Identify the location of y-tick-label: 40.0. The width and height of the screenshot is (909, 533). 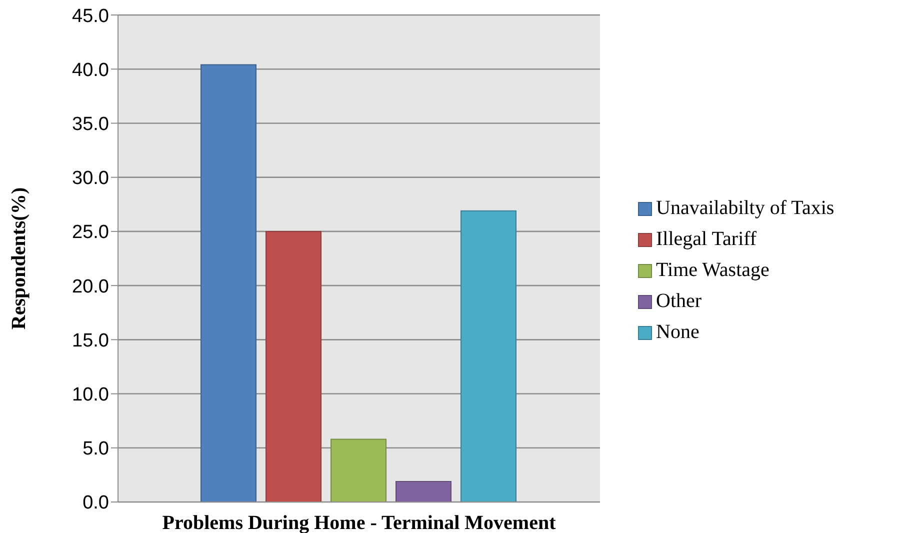
(90, 70).